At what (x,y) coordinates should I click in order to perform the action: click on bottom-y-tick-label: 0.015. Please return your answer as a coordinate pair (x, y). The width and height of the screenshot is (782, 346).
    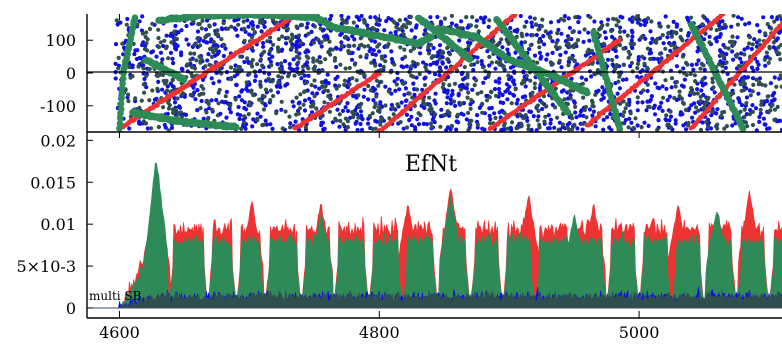
    Looking at the image, I should click on (53, 182).